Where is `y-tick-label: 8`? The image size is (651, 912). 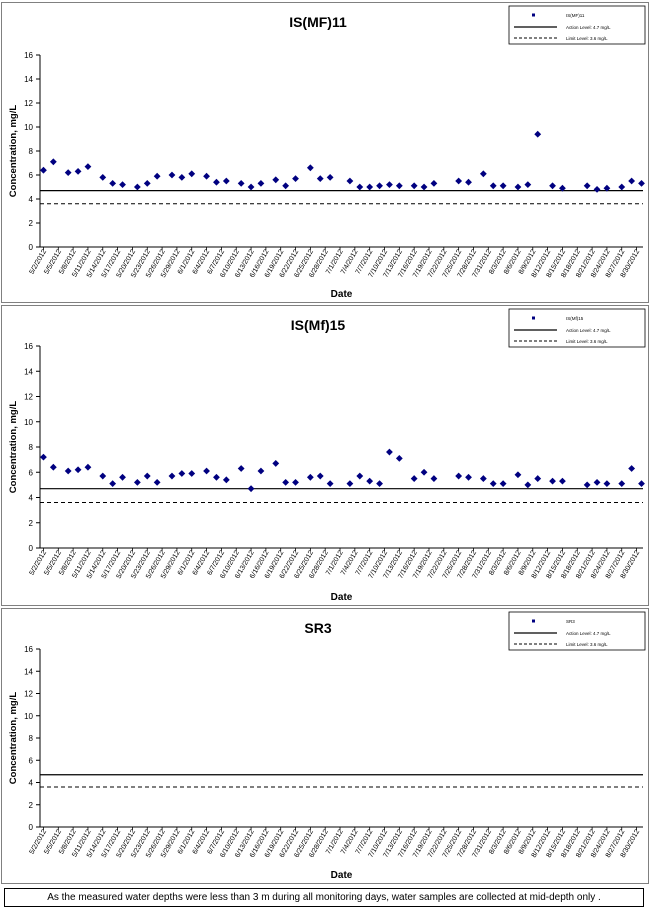
y-tick-label: 8 is located at coordinates (31, 151).